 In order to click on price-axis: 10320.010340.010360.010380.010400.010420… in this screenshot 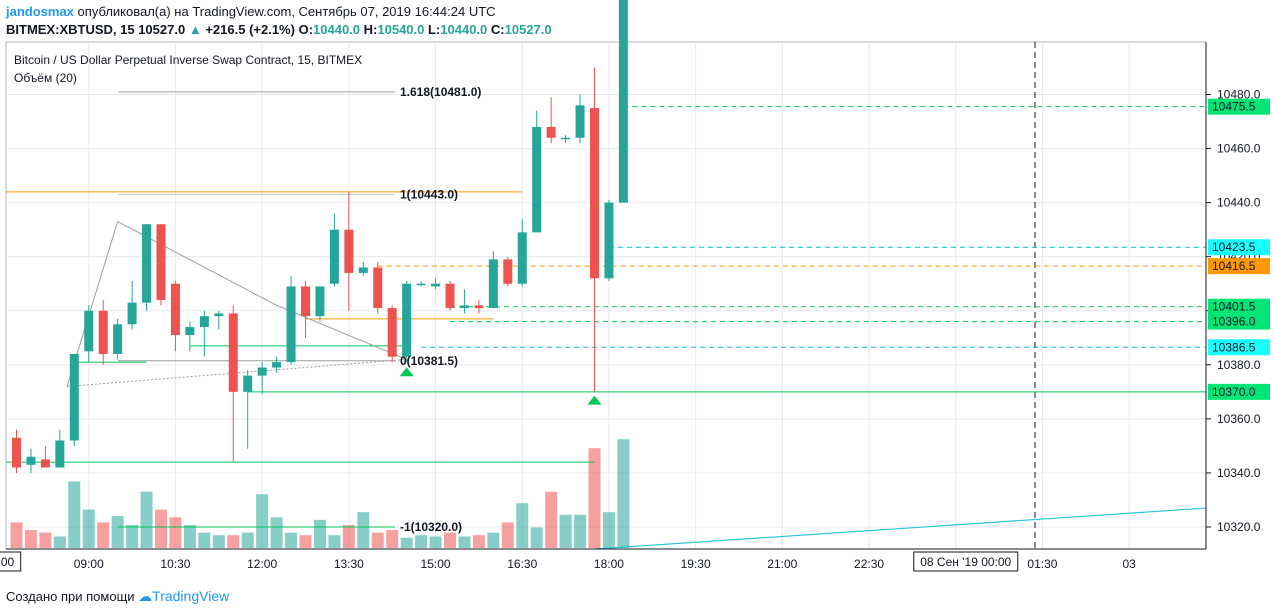, I will do `click(1237, 295)`.